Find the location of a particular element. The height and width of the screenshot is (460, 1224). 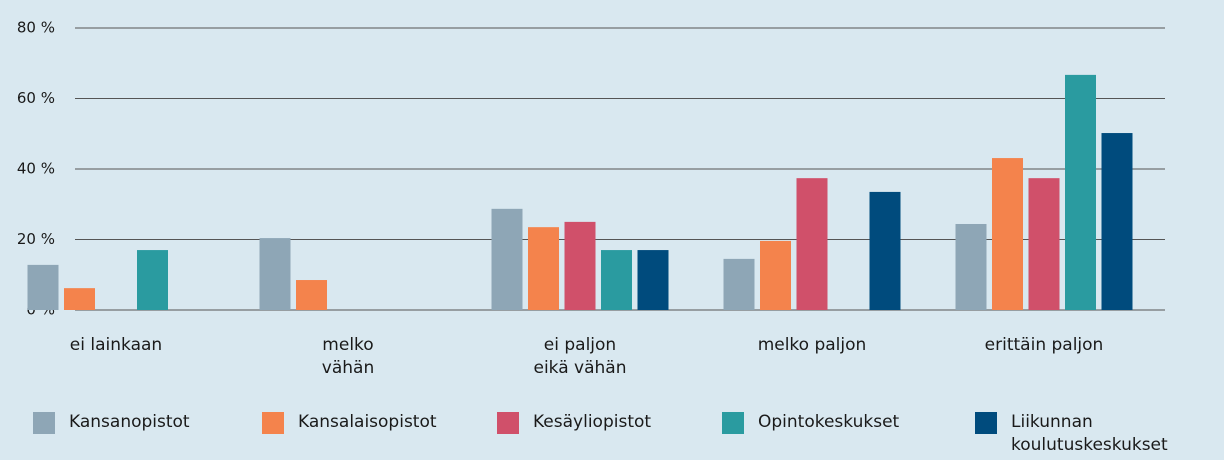

legend-label: Kesäyliopistot is located at coordinates (592, 422).